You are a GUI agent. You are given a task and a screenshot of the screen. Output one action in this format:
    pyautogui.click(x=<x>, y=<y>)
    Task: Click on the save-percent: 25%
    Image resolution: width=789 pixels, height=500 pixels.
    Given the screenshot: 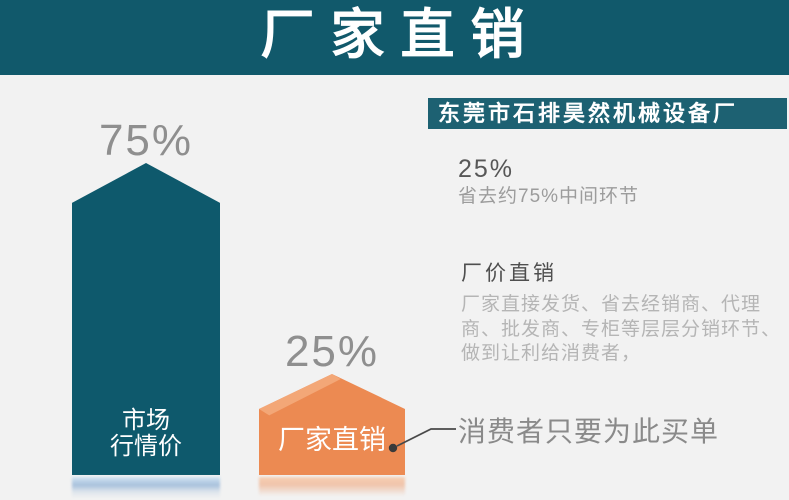 What is the action you would take?
    pyautogui.click(x=486, y=169)
    